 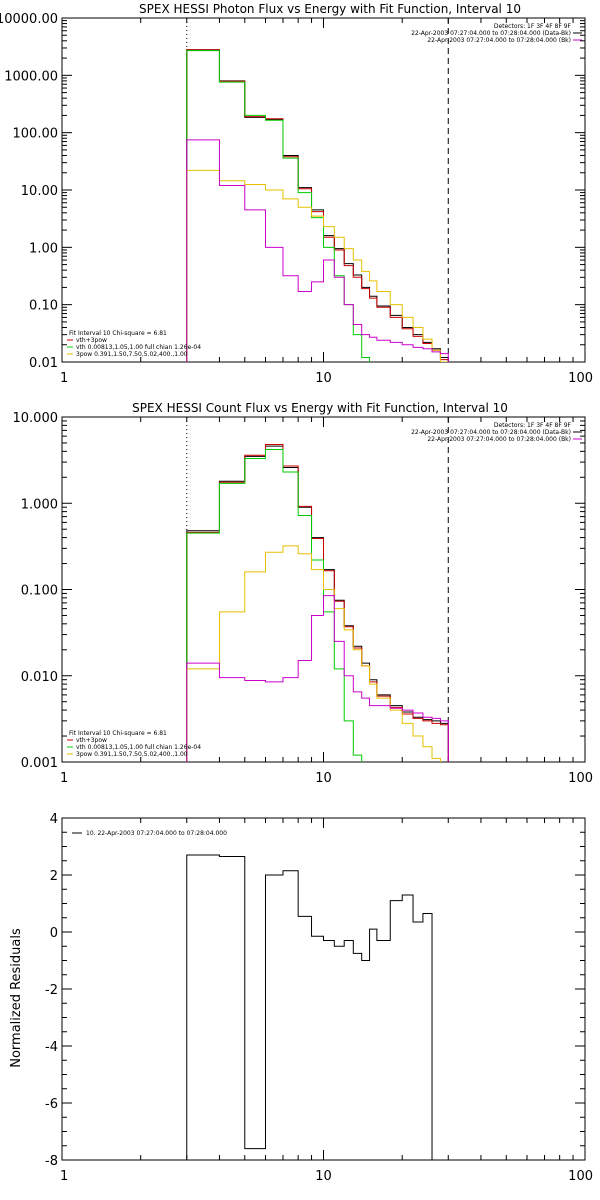 What do you see at coordinates (39, 763) in the screenshot?
I see `y-tick-label: 0.001` at bounding box center [39, 763].